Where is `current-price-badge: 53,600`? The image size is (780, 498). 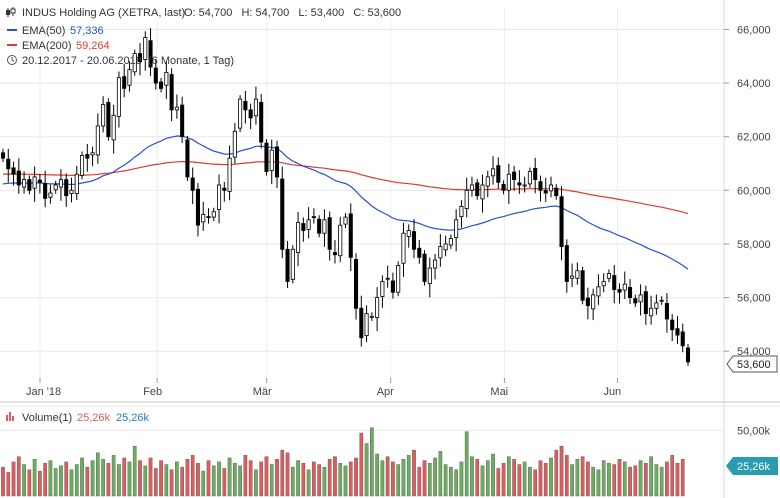 current-price-badge: 53,600 is located at coordinates (752, 364).